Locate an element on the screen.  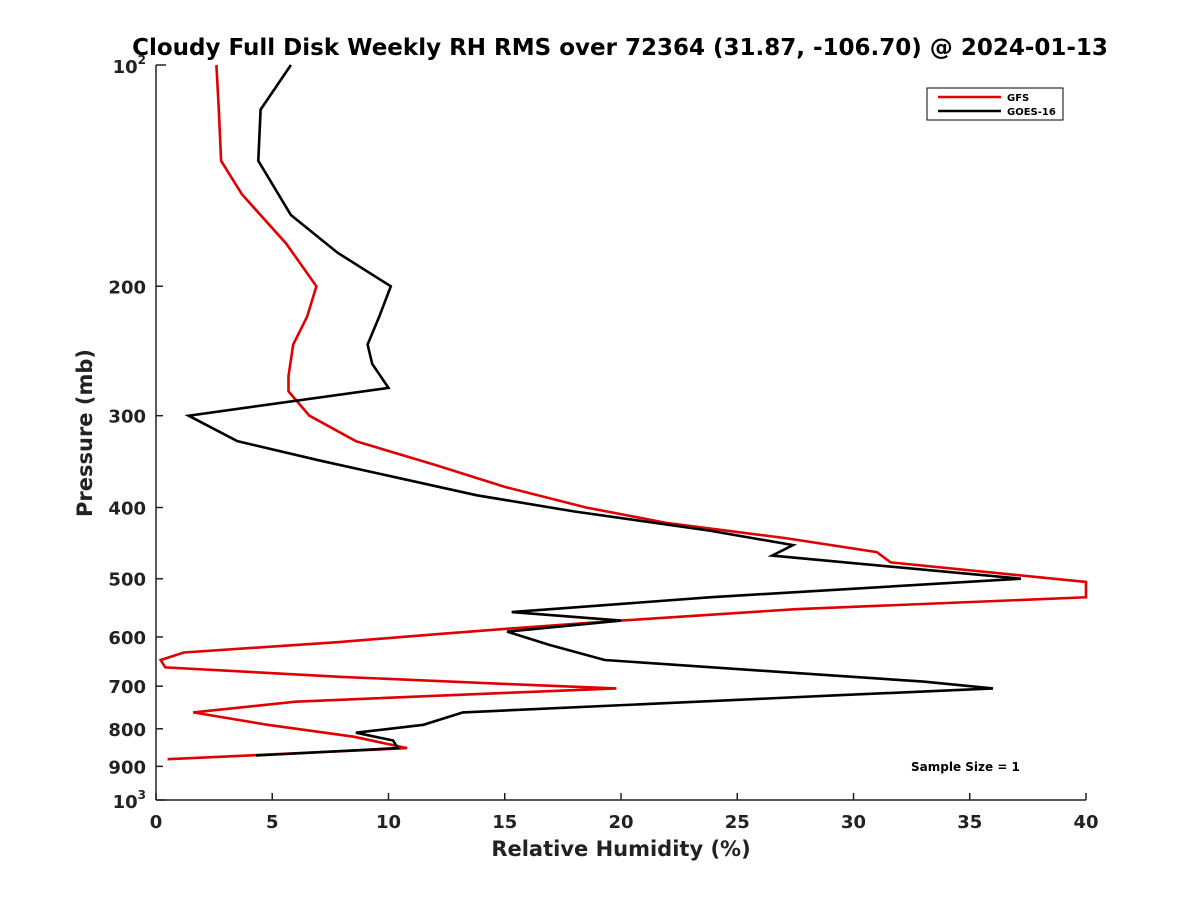
x-tick-label: 35 is located at coordinates (969, 822).